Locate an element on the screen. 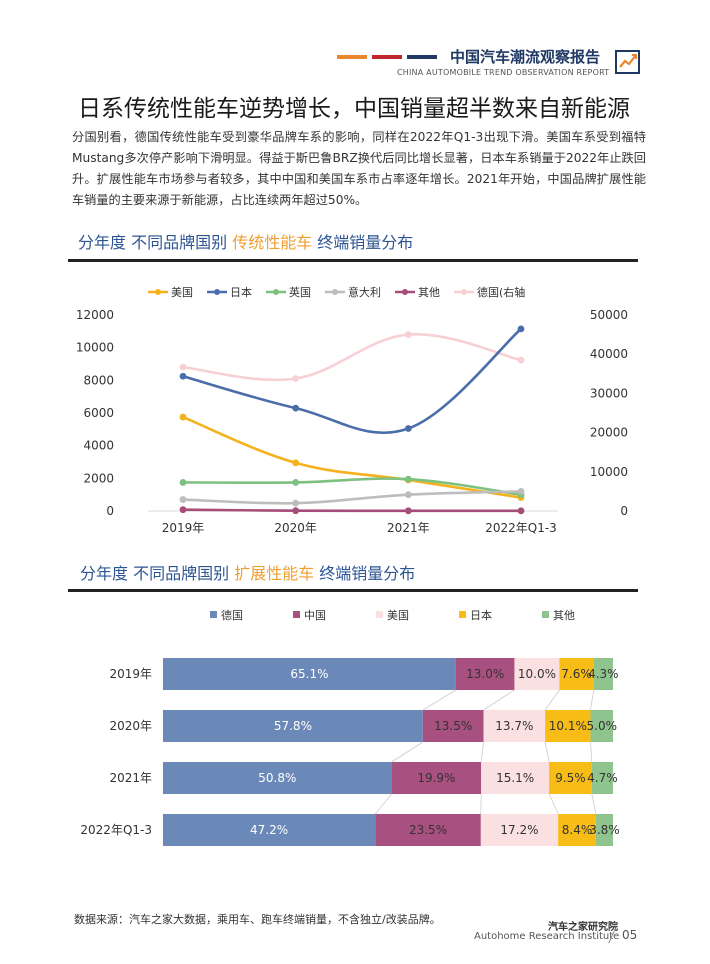  y-left-tick-label: 8000 is located at coordinates (98, 380).